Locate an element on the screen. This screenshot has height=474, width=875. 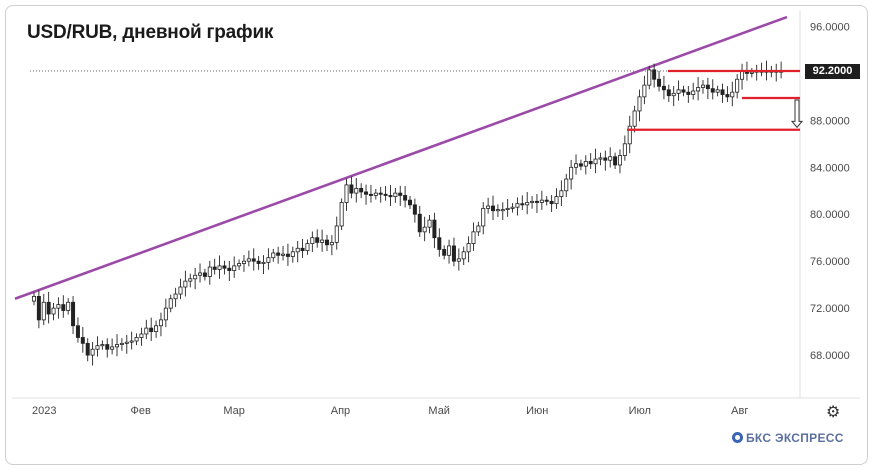
x-tick-label: Июн is located at coordinates (537, 411).